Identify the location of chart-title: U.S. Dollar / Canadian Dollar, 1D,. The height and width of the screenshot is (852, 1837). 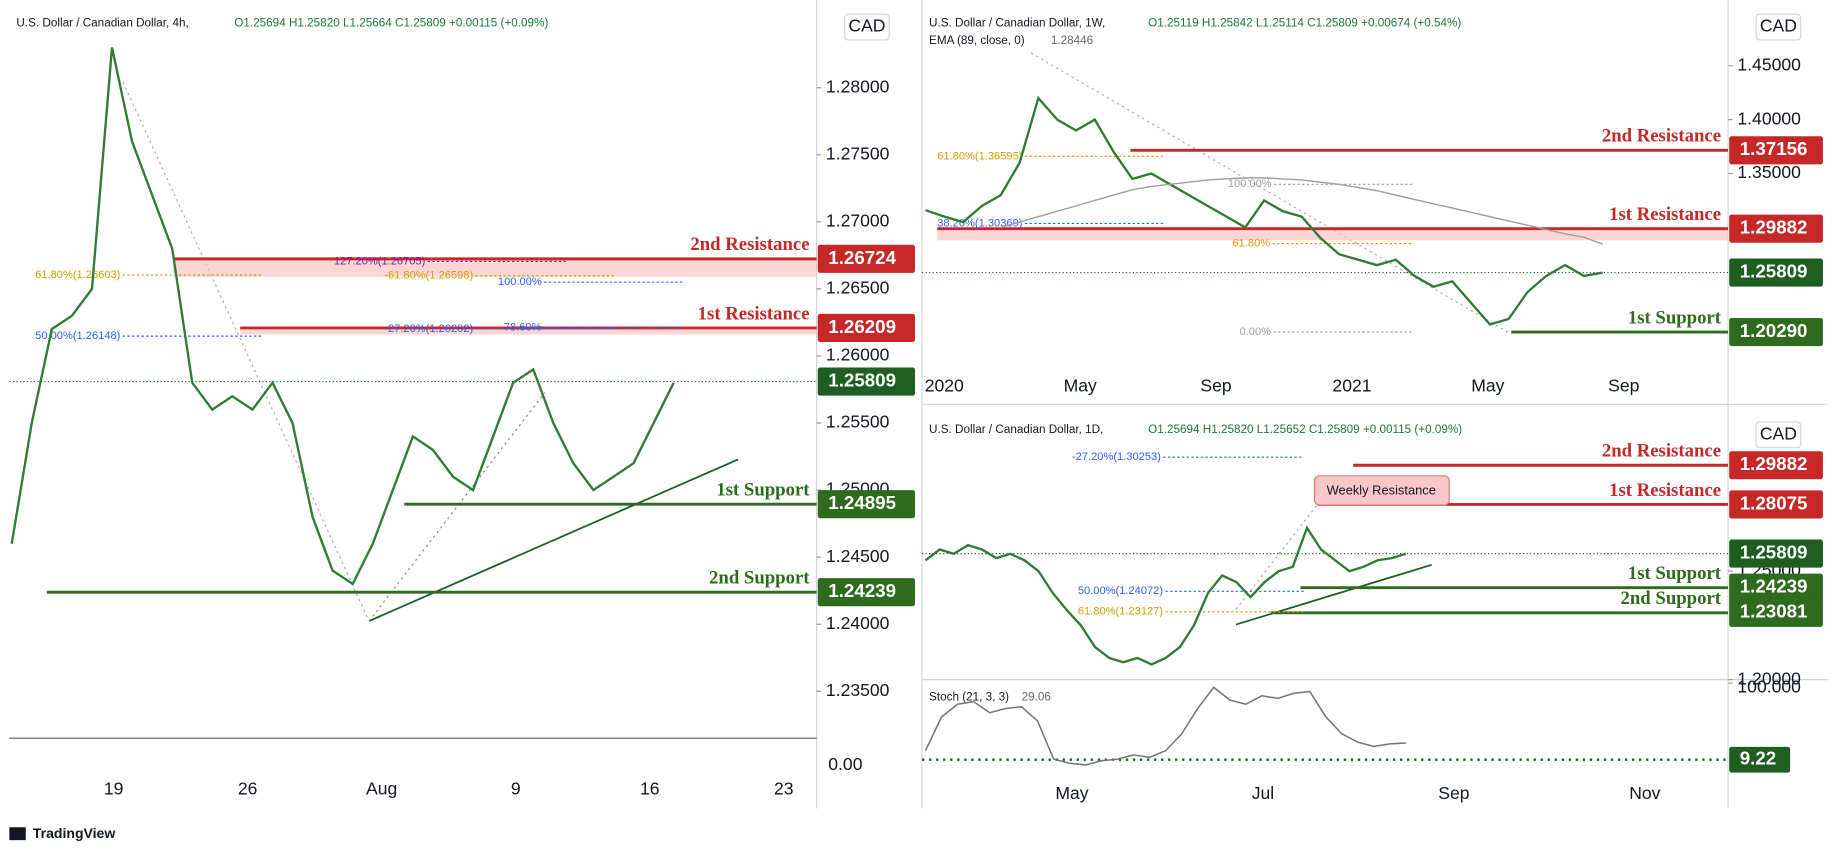
(1016, 429).